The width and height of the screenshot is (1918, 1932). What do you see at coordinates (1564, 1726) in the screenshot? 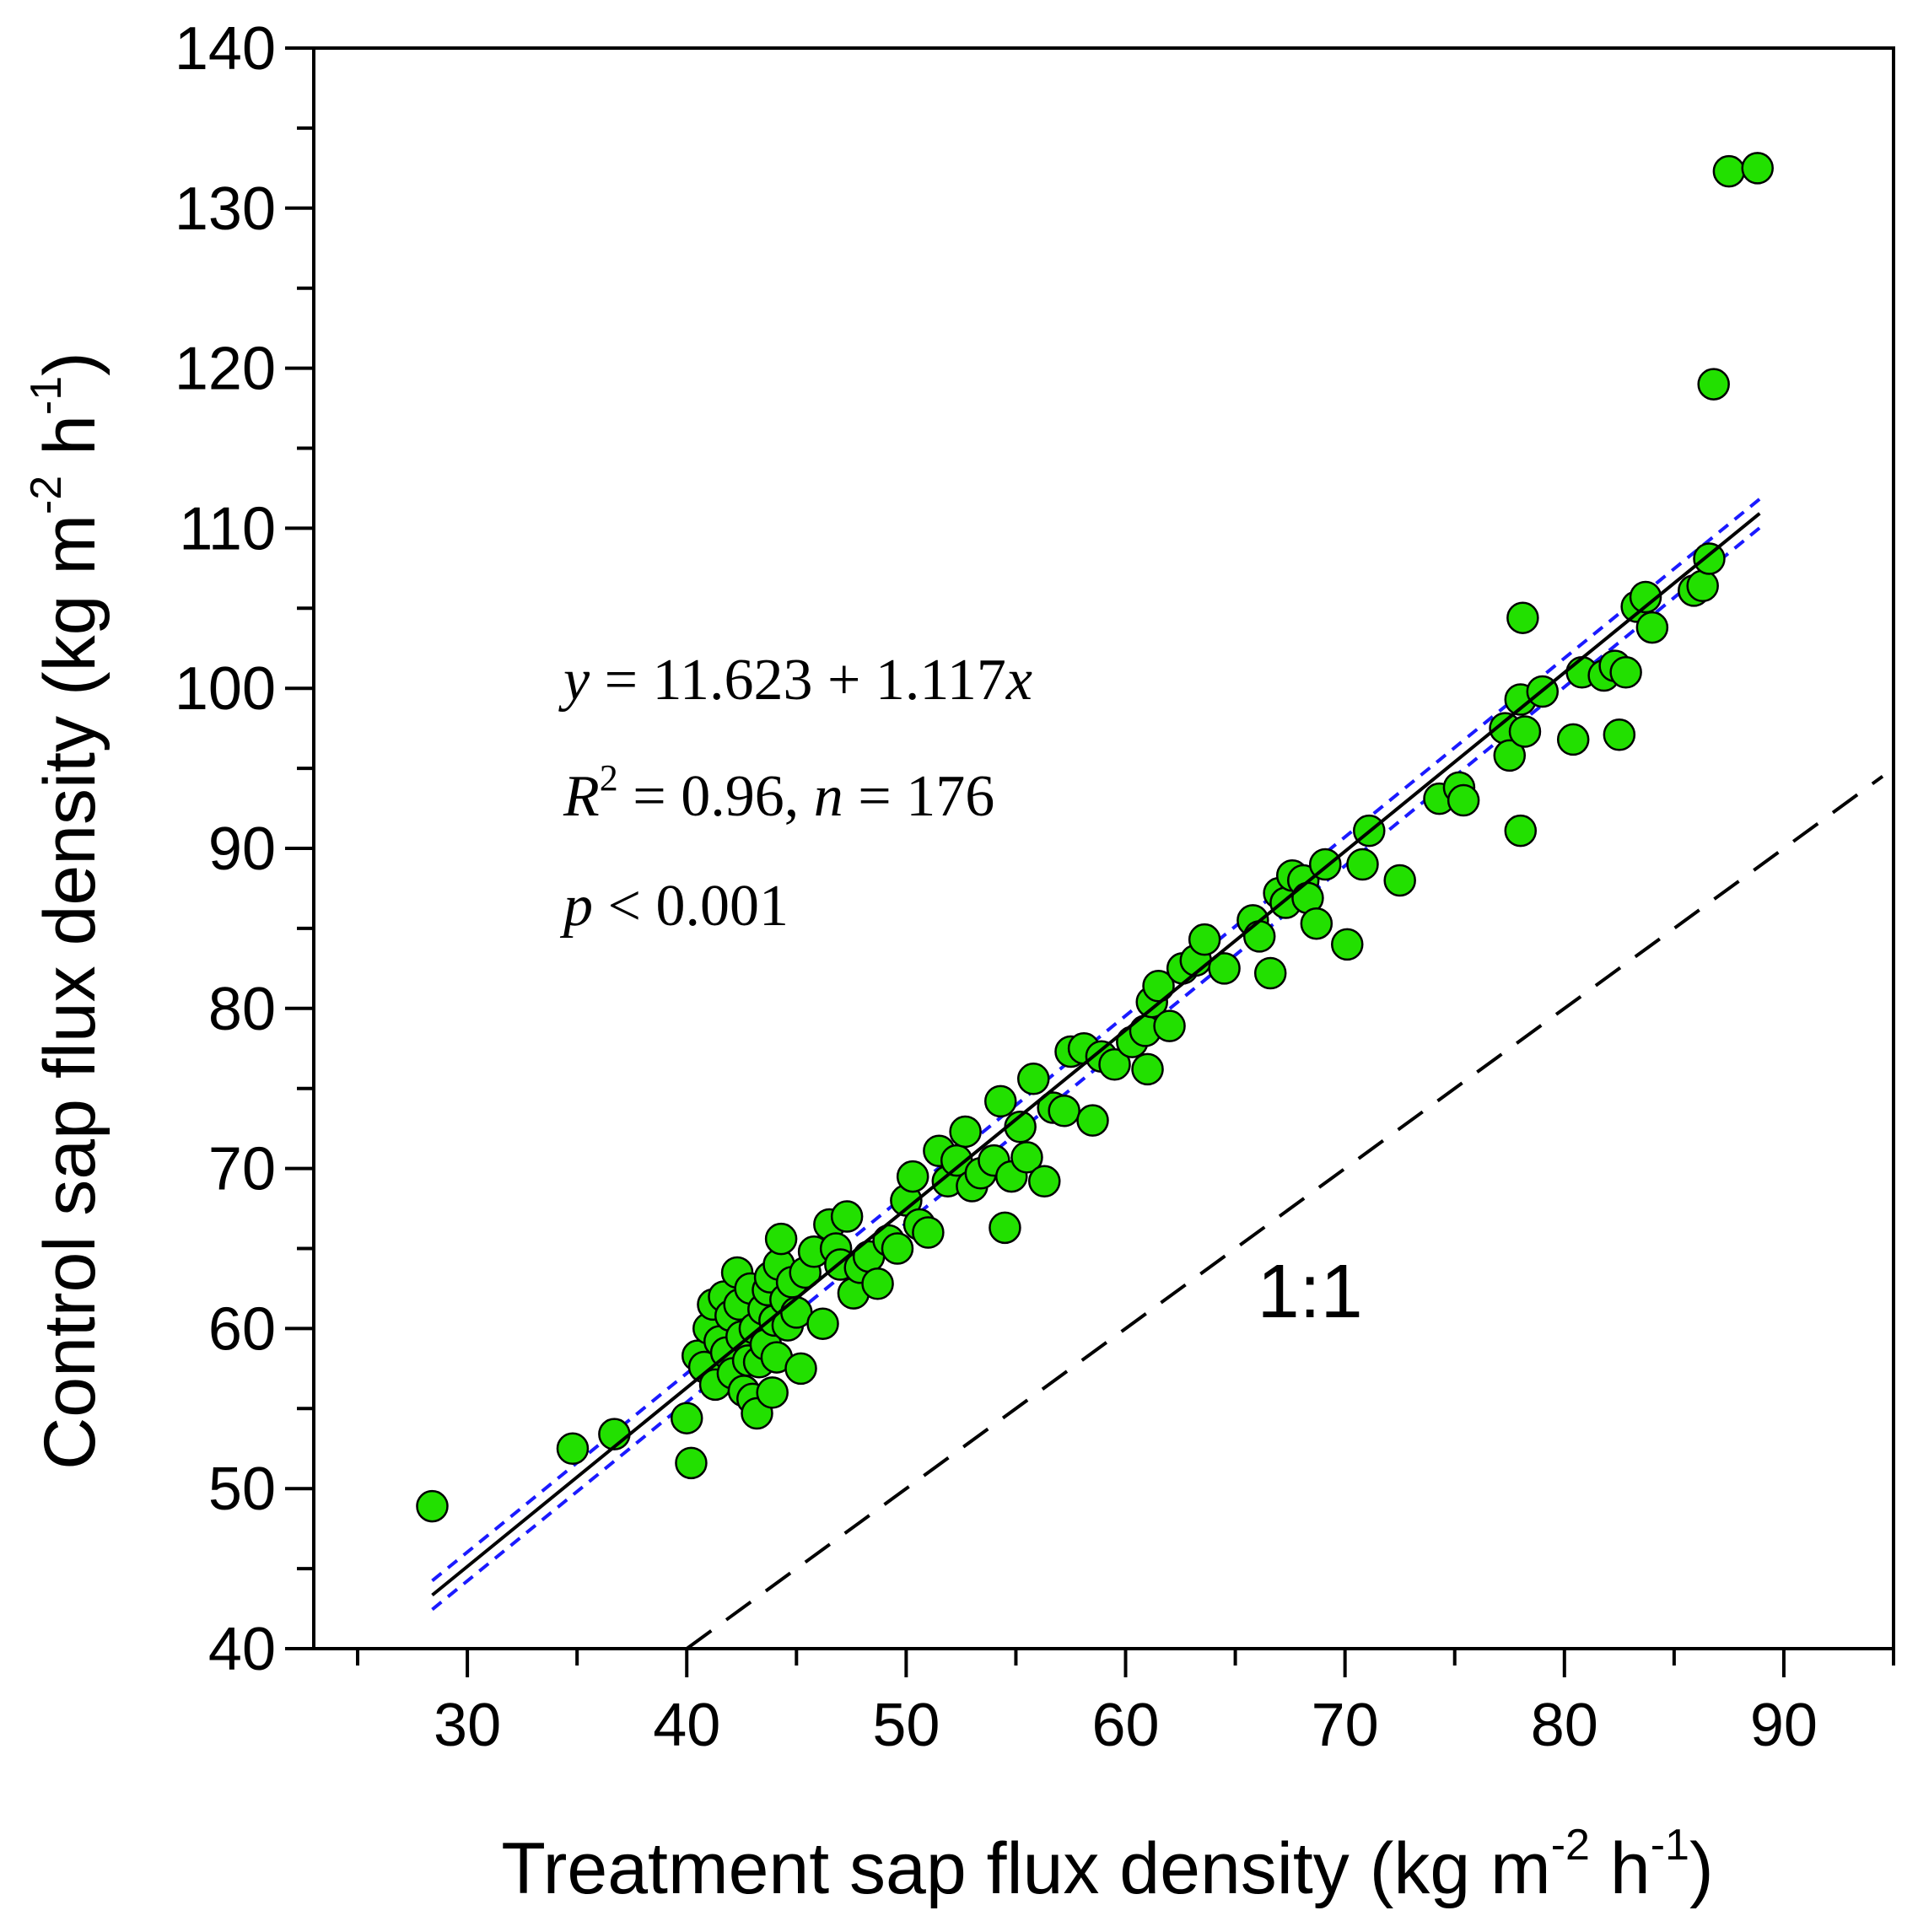
I see `x-tick-label: 80` at bounding box center [1564, 1726].